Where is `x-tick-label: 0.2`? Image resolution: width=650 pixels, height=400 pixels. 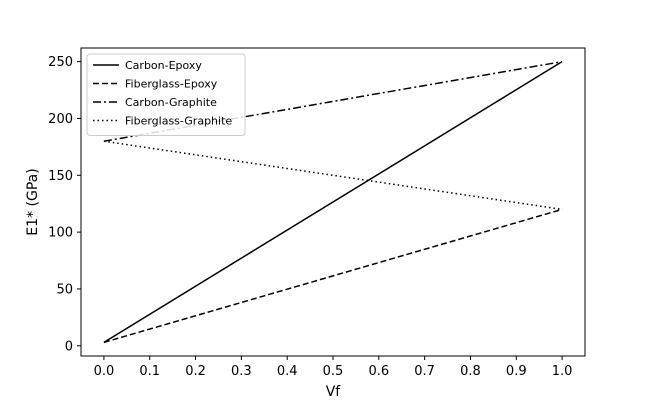 x-tick-label: 0.2 is located at coordinates (195, 371).